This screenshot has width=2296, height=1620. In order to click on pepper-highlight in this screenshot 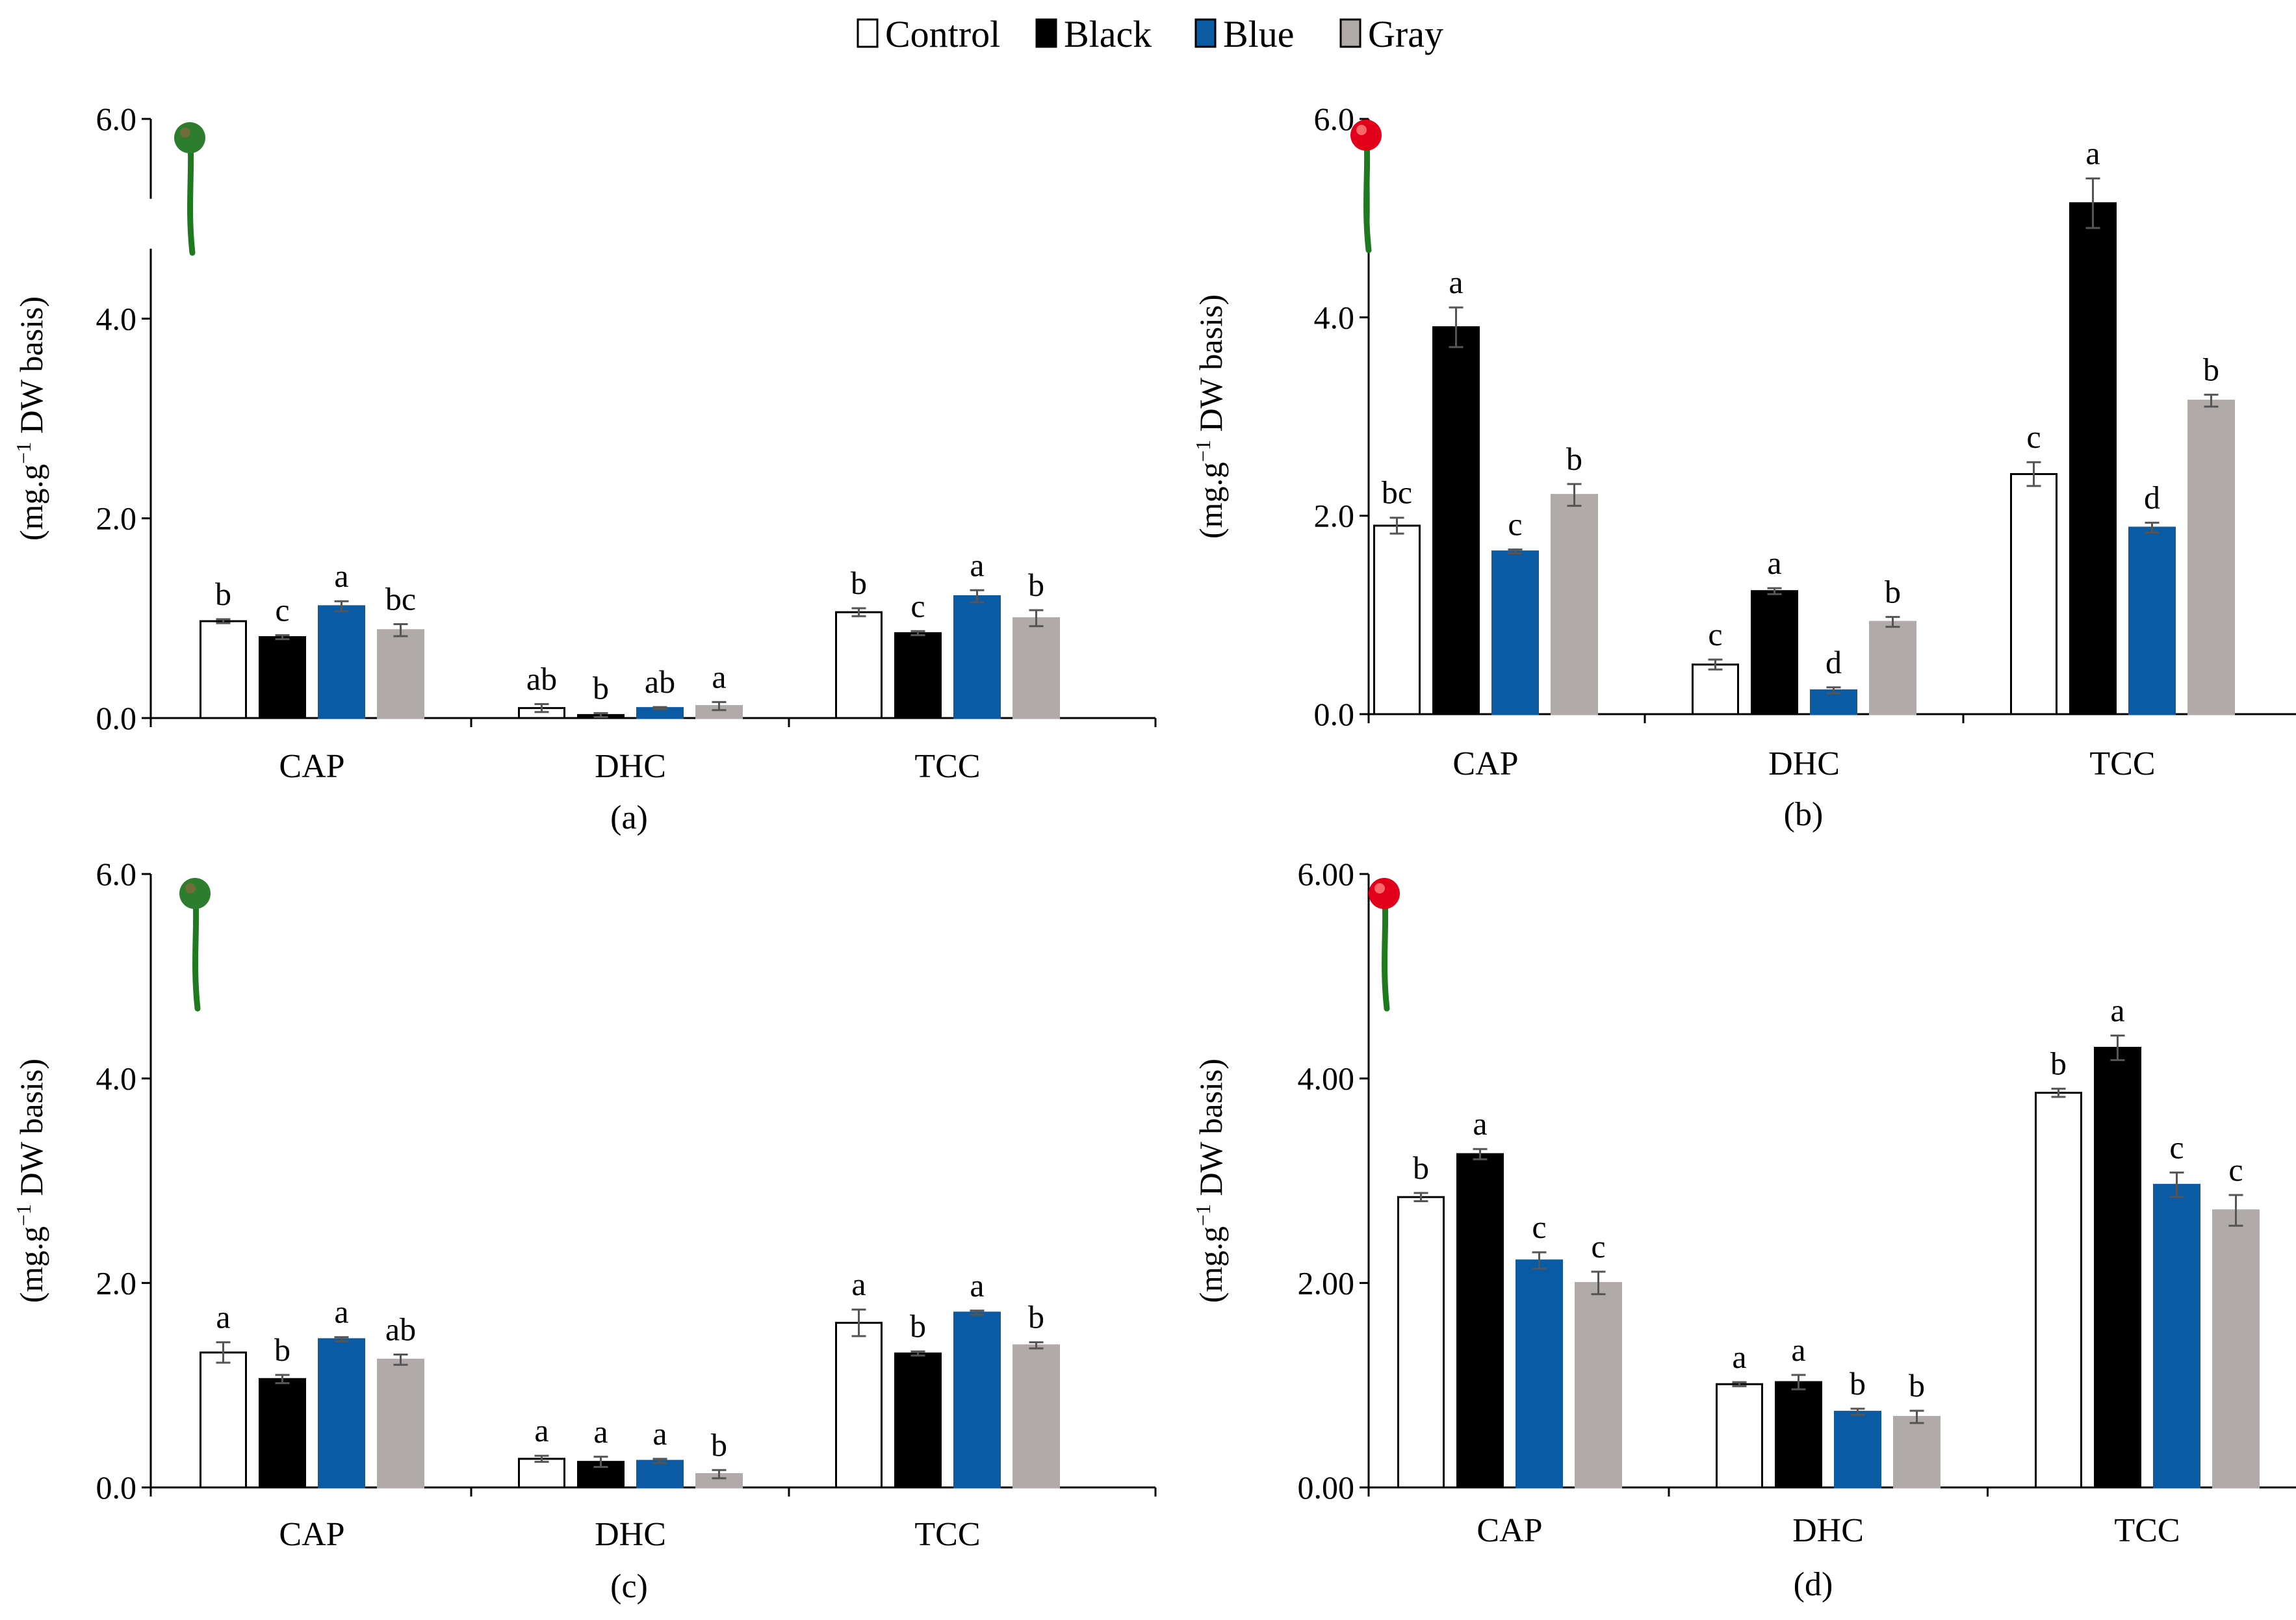, I will do `click(190, 889)`.